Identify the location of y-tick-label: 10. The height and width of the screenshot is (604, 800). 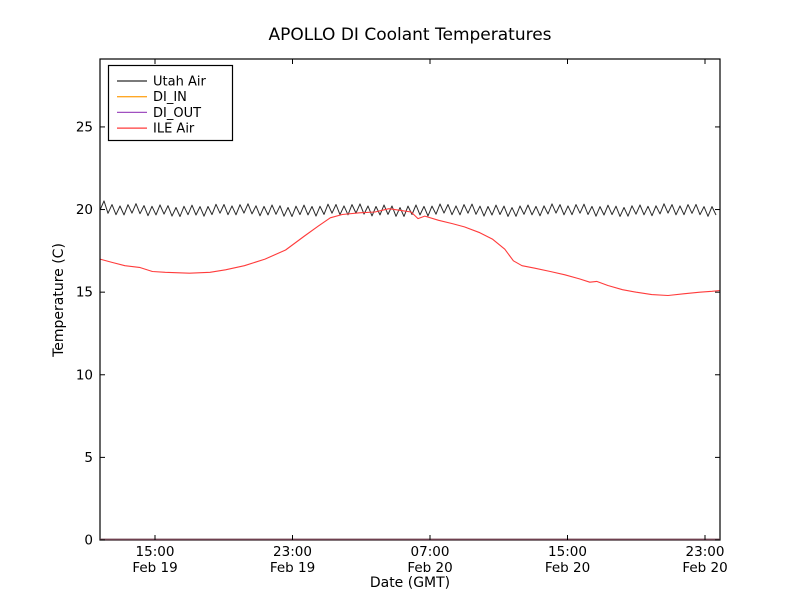
(84, 375).